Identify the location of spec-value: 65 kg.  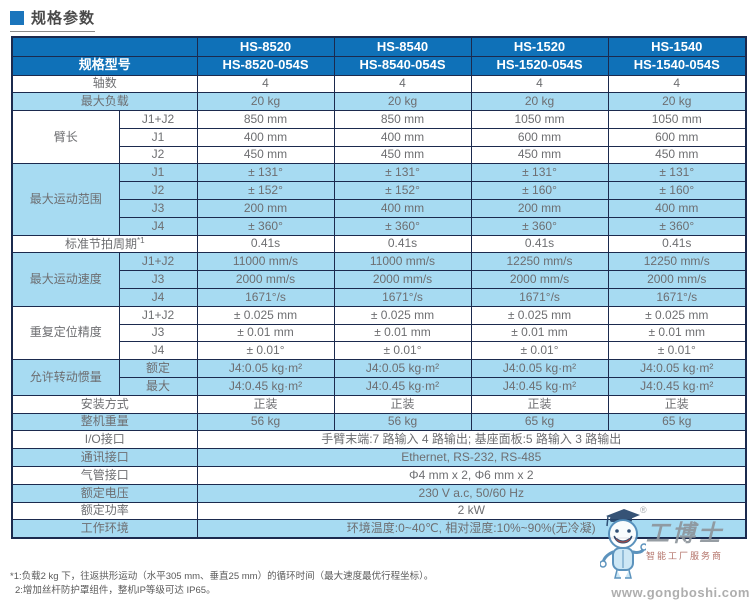
(677, 422).